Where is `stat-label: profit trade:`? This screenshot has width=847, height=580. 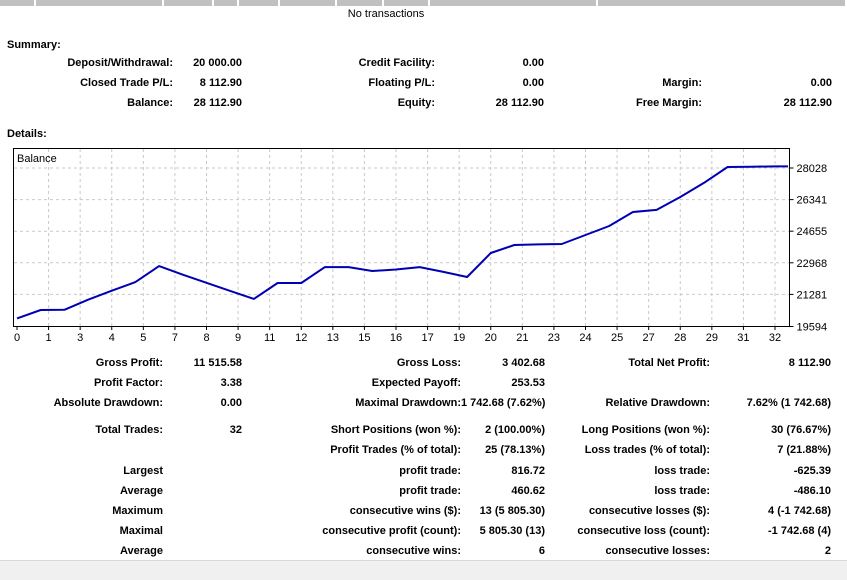
stat-label: profit trade: is located at coordinates (430, 471).